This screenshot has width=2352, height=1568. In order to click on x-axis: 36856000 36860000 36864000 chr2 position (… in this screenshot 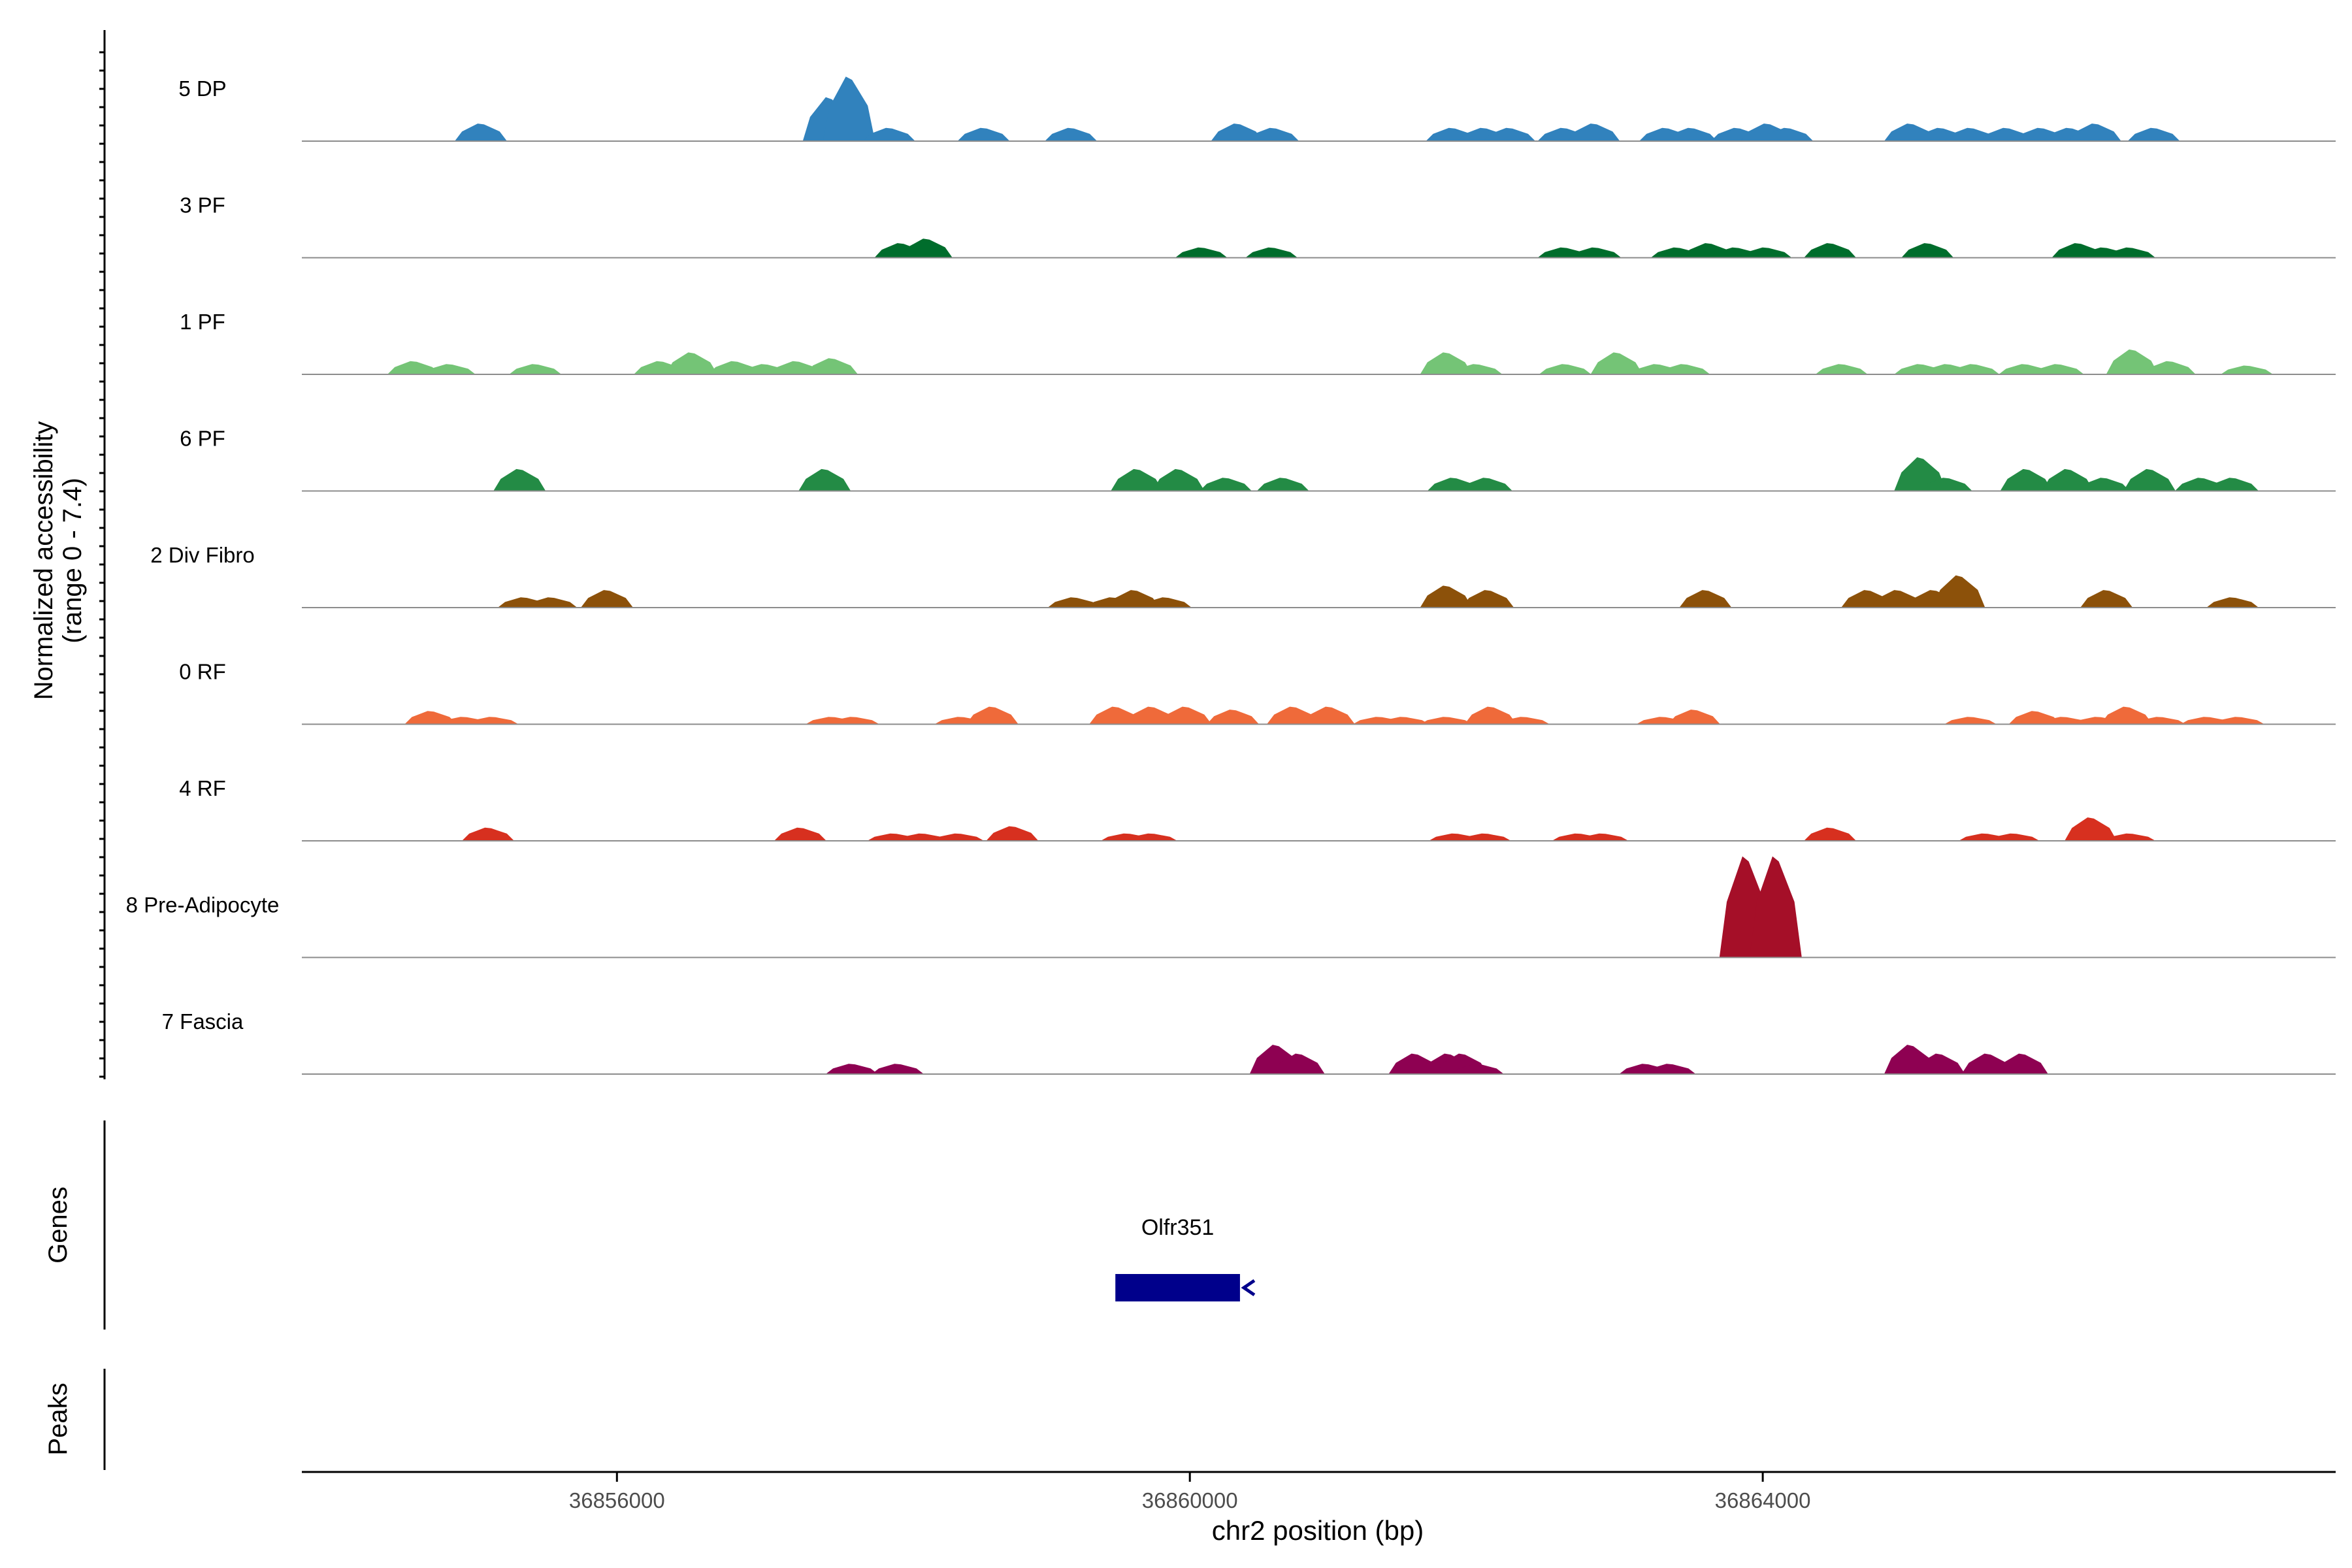, I will do `click(1319, 1508)`.